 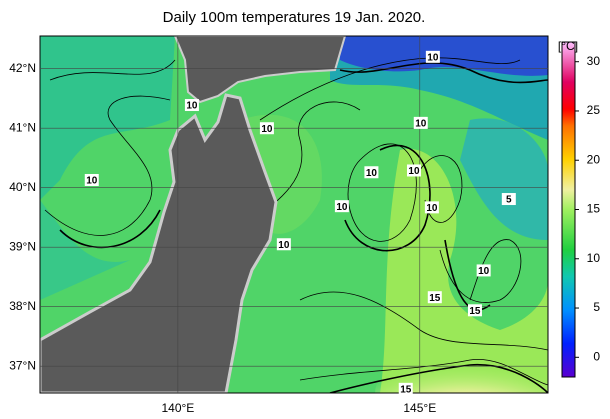 What do you see at coordinates (568, 209) in the screenshot?
I see `colorbar` at bounding box center [568, 209].